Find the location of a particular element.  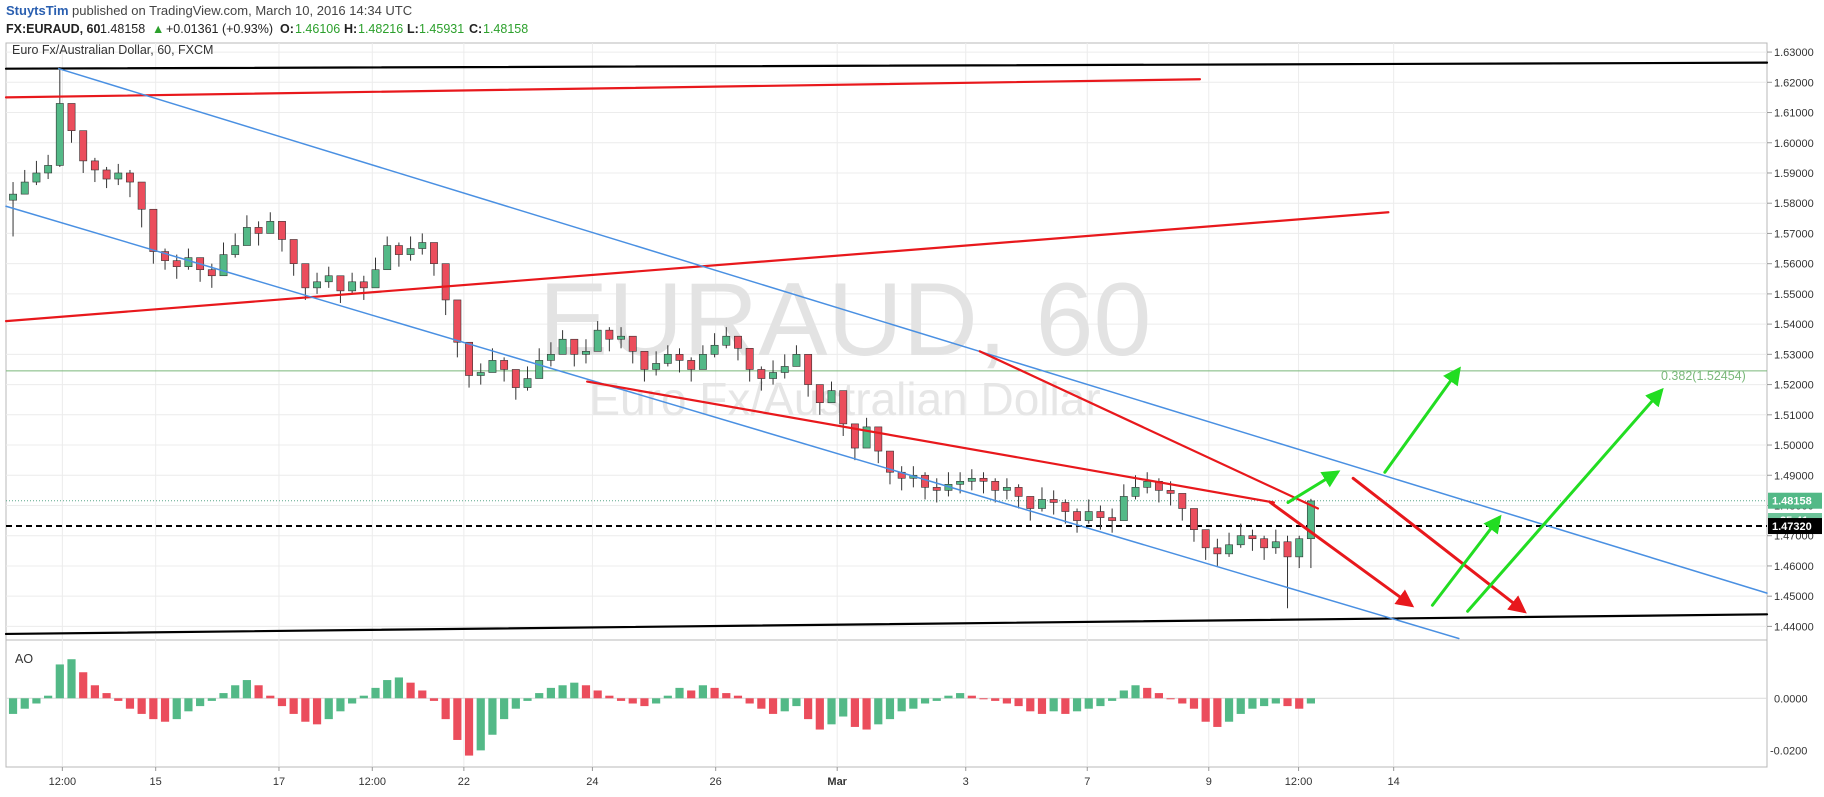

price-tick-label: 1.54000 is located at coordinates (1794, 325).